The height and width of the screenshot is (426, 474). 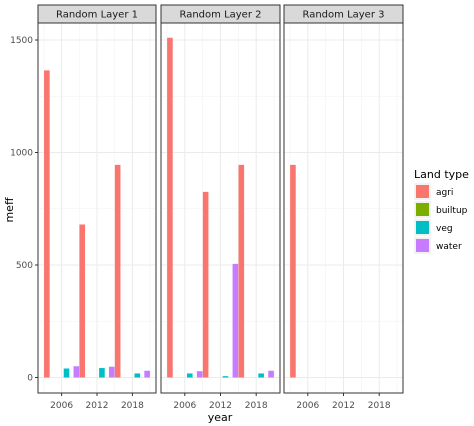 I want to click on legend-label-builtup: builtup, so click(x=452, y=211).